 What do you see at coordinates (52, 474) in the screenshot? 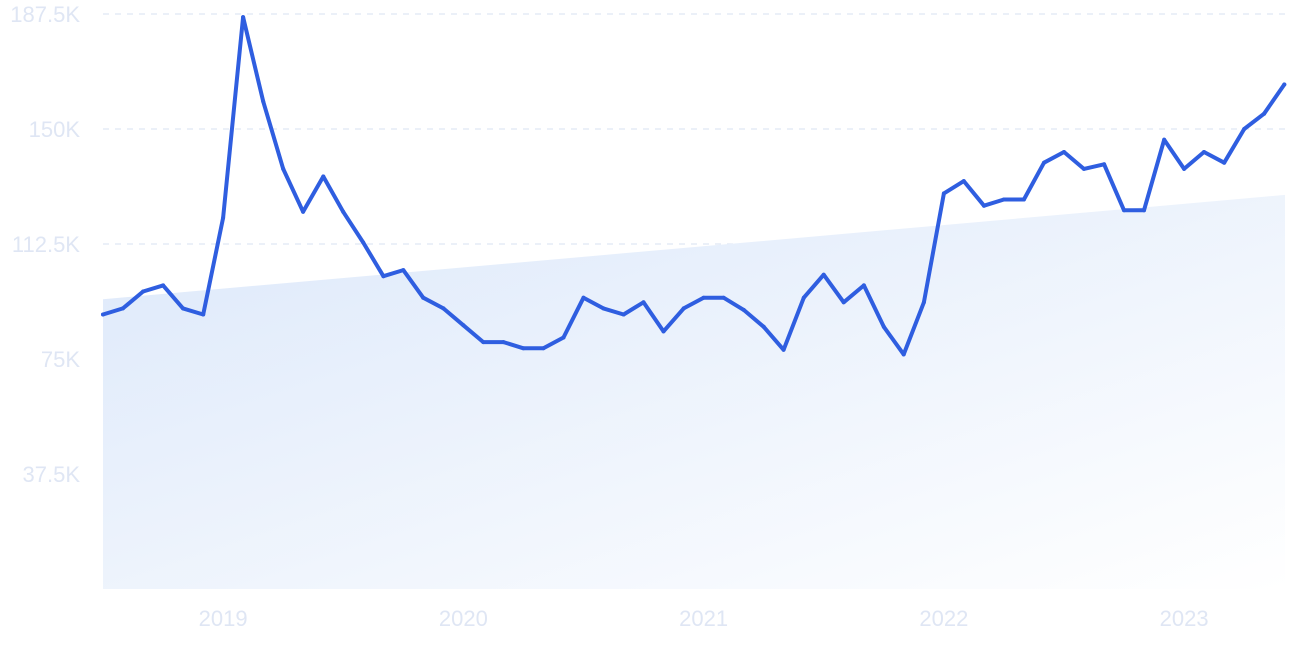
I see `y-tick-label: 37.5K` at bounding box center [52, 474].